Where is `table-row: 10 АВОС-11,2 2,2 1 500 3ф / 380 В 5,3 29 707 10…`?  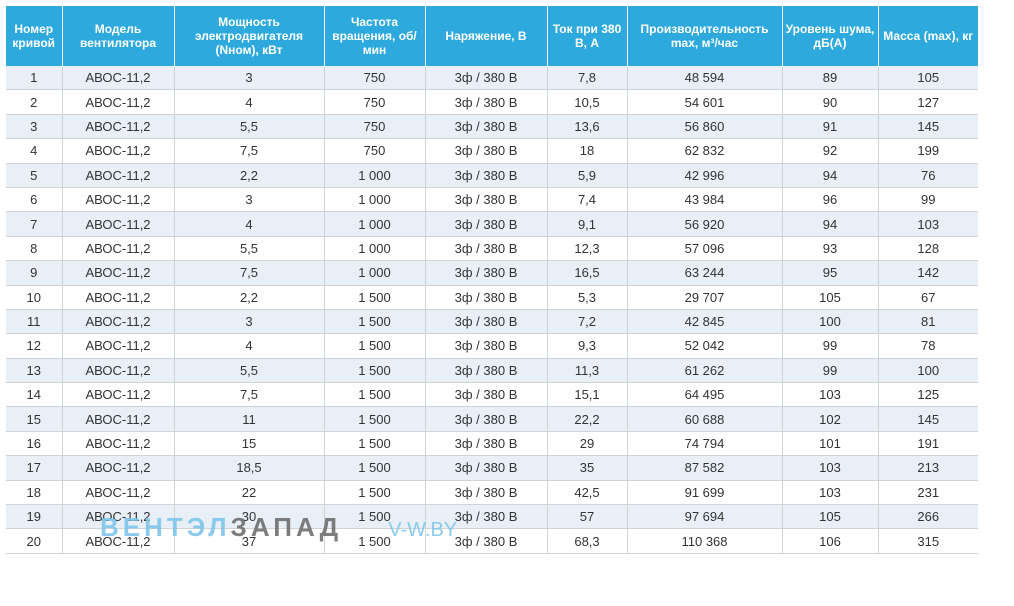
table-row: 10 АВОС-11,2 2,2 1 500 3ф / 380 В 5,3 29 707 10… is located at coordinates (492, 297).